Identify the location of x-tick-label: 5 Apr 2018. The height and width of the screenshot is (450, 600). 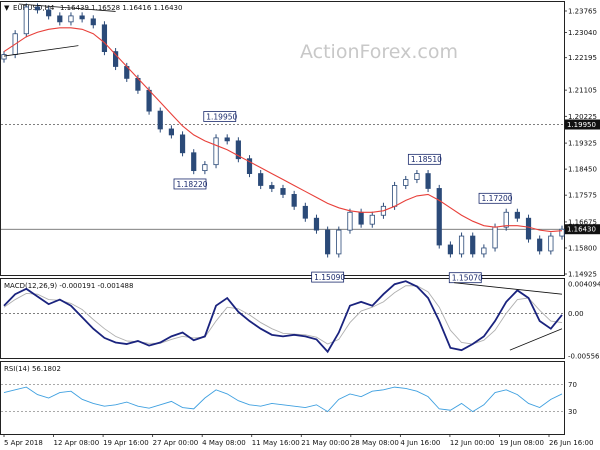
(23, 443).